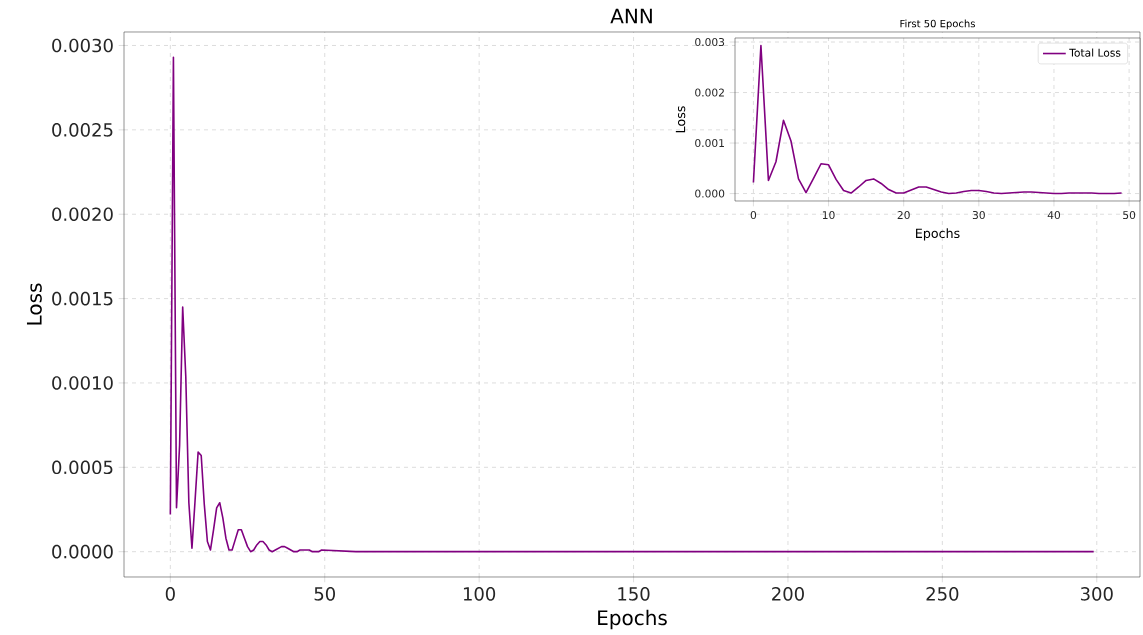 Image resolution: width=1143 pixels, height=635 pixels. What do you see at coordinates (82, 298) in the screenshot?
I see `y-tick-label: 0.0015` at bounding box center [82, 298].